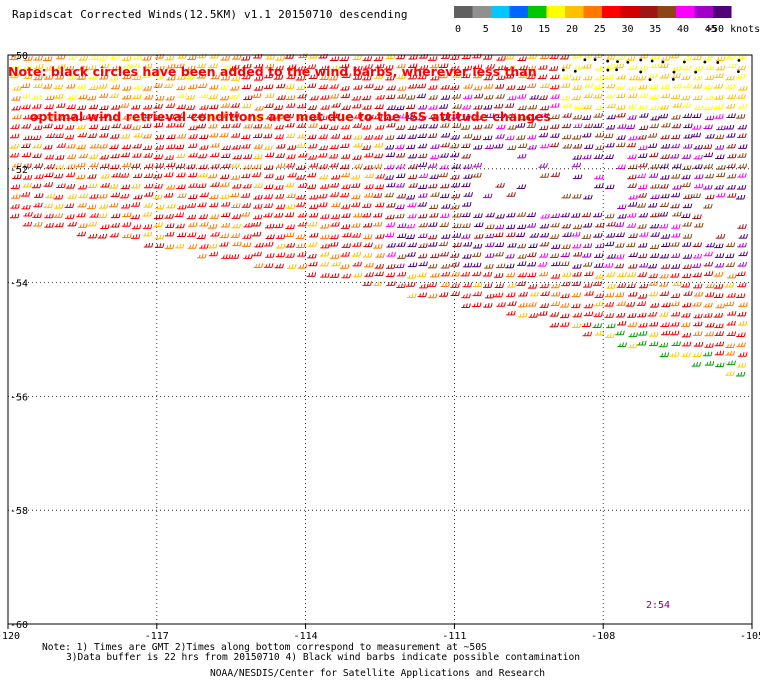 The height and width of the screenshot is (688, 760). I want to click on legend-label: 45, so click(711, 29).